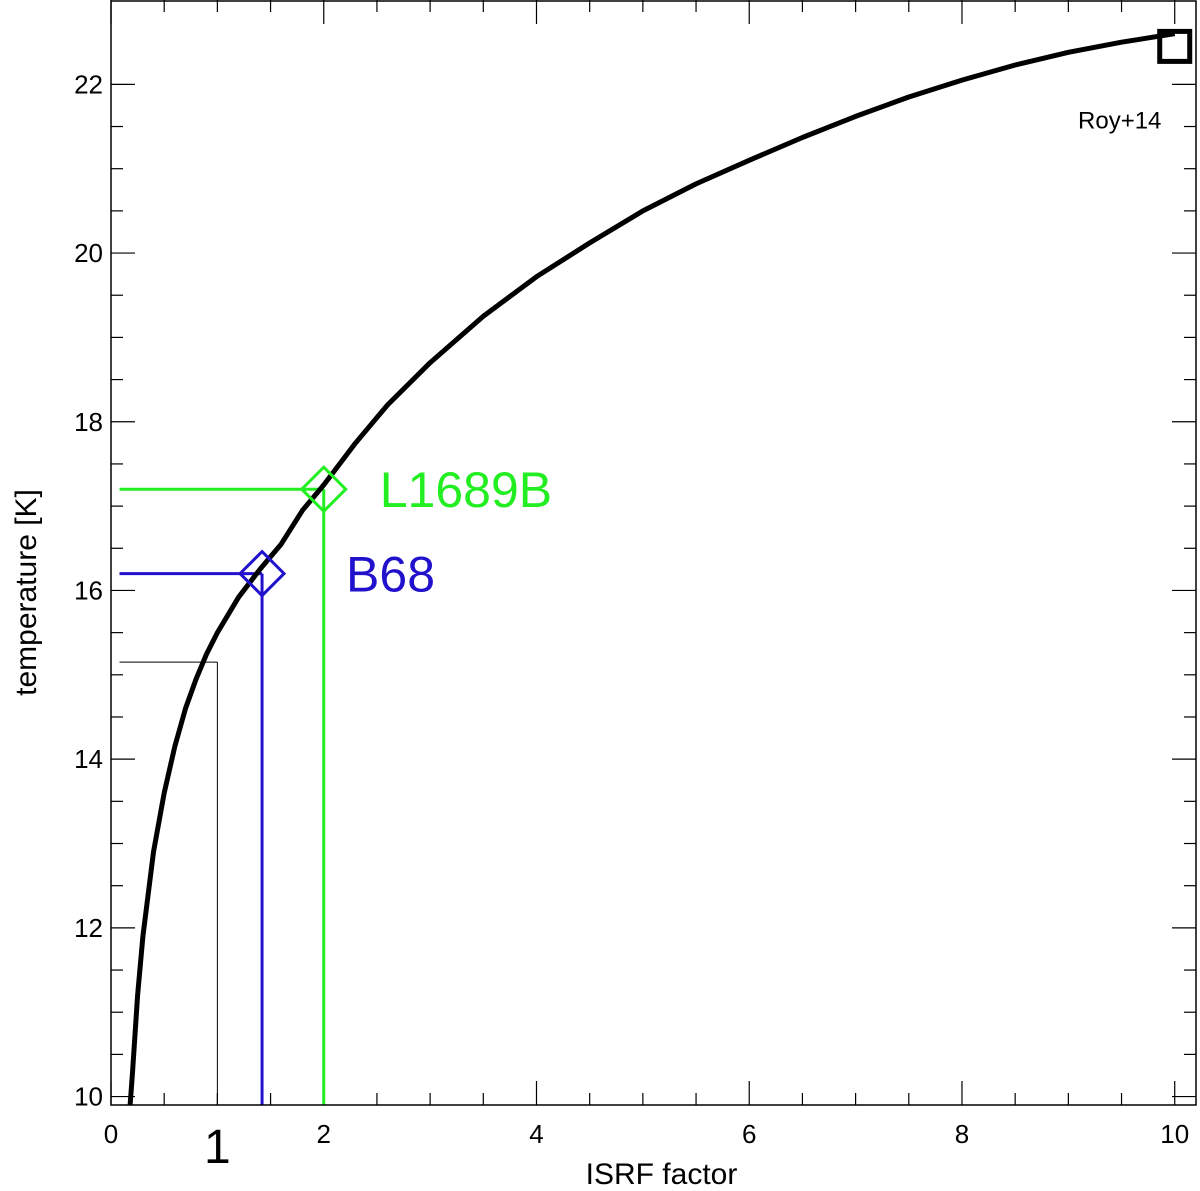 Image resolution: width=1200 pixels, height=1191 pixels. Describe the element at coordinates (749, 1134) in the screenshot. I see `x-tick-label: 6` at that location.